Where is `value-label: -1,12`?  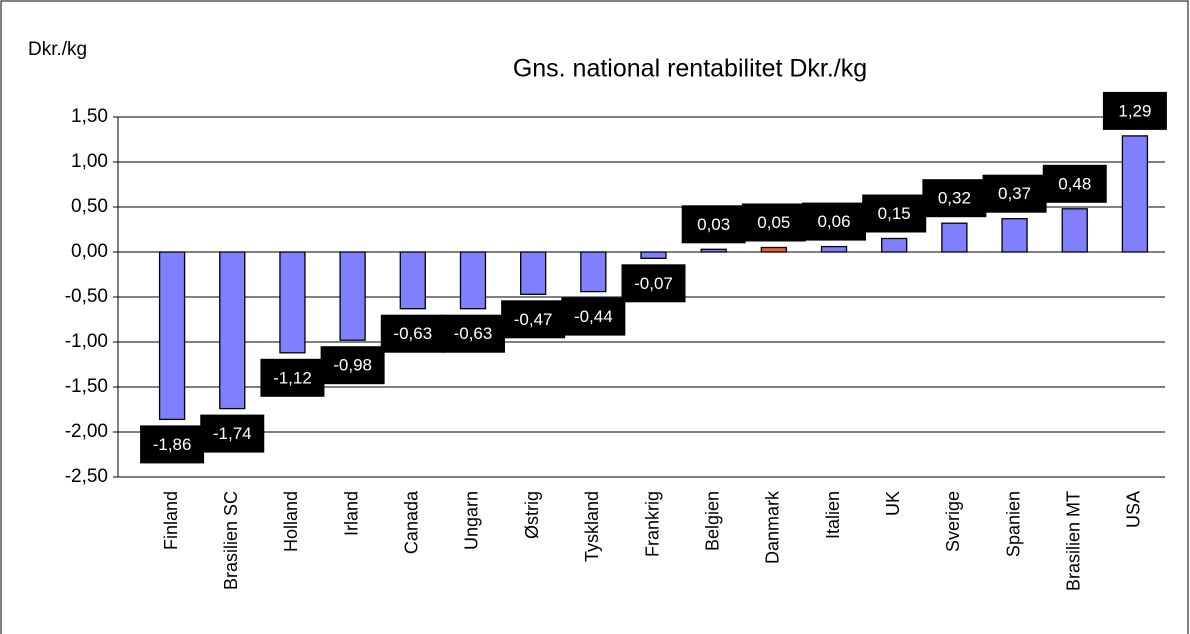 value-label: -1,12 is located at coordinates (292, 377).